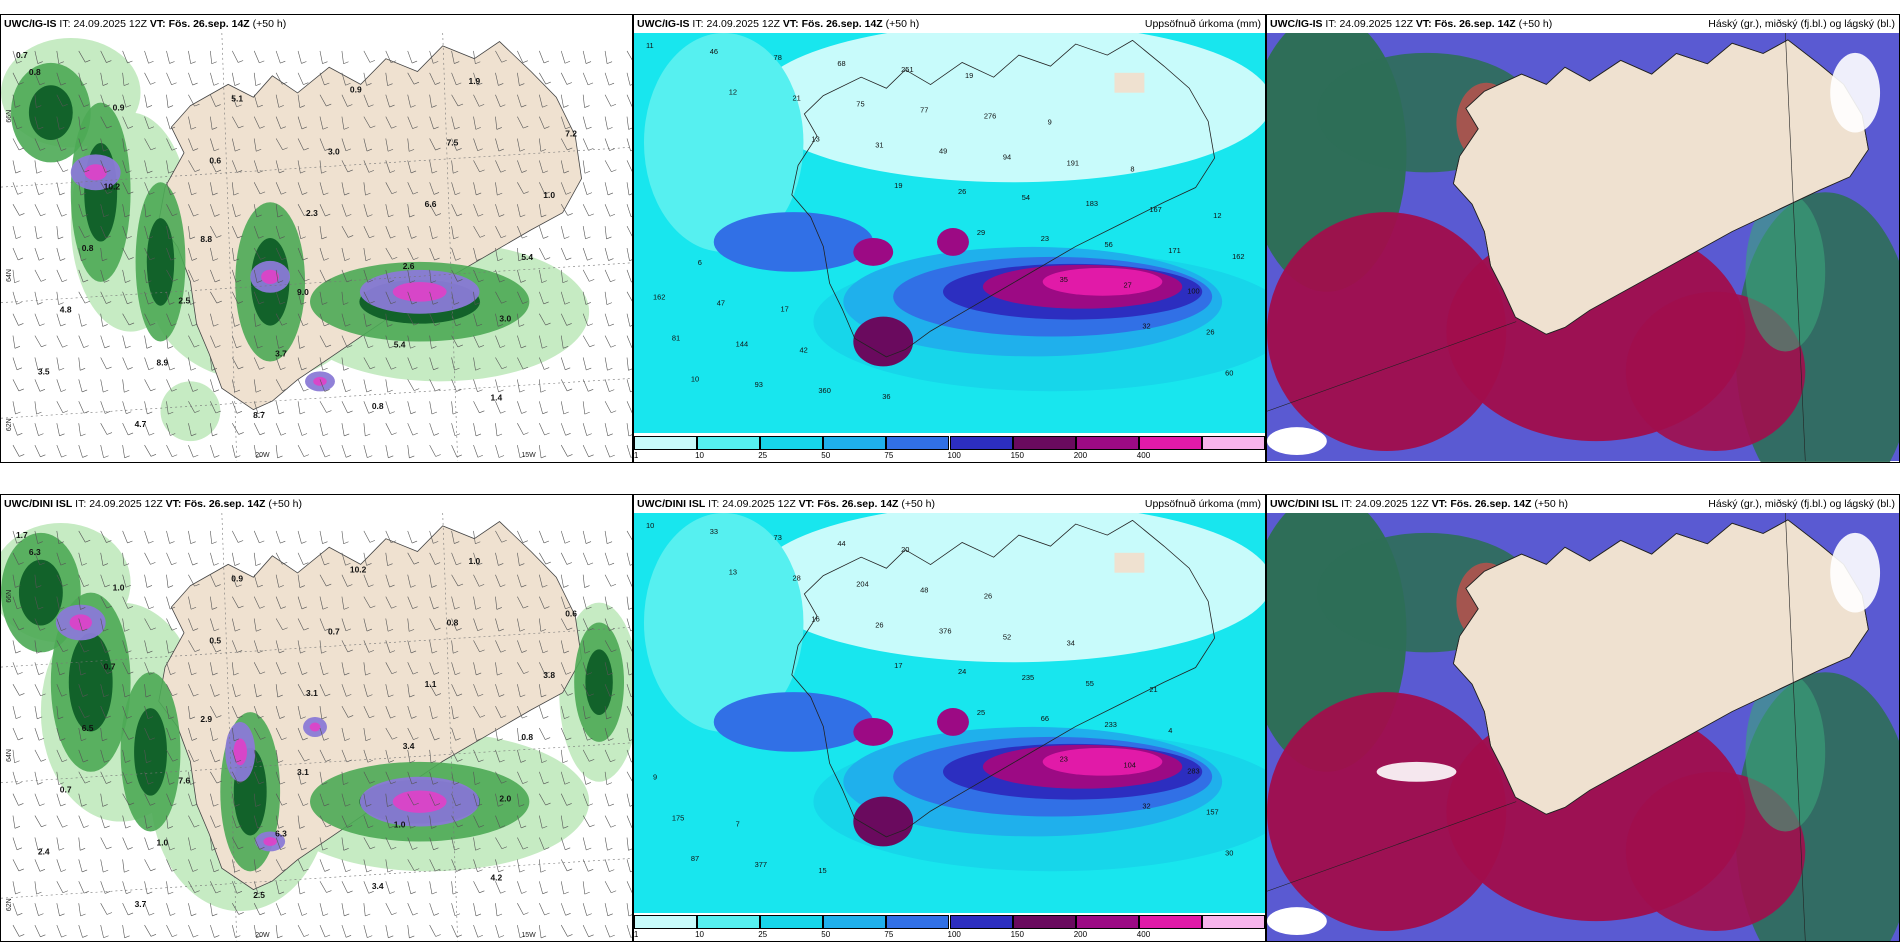 The width and height of the screenshot is (1900, 950). What do you see at coordinates (924, 110) in the screenshot?
I see `precip-amount-label: 77` at bounding box center [924, 110].